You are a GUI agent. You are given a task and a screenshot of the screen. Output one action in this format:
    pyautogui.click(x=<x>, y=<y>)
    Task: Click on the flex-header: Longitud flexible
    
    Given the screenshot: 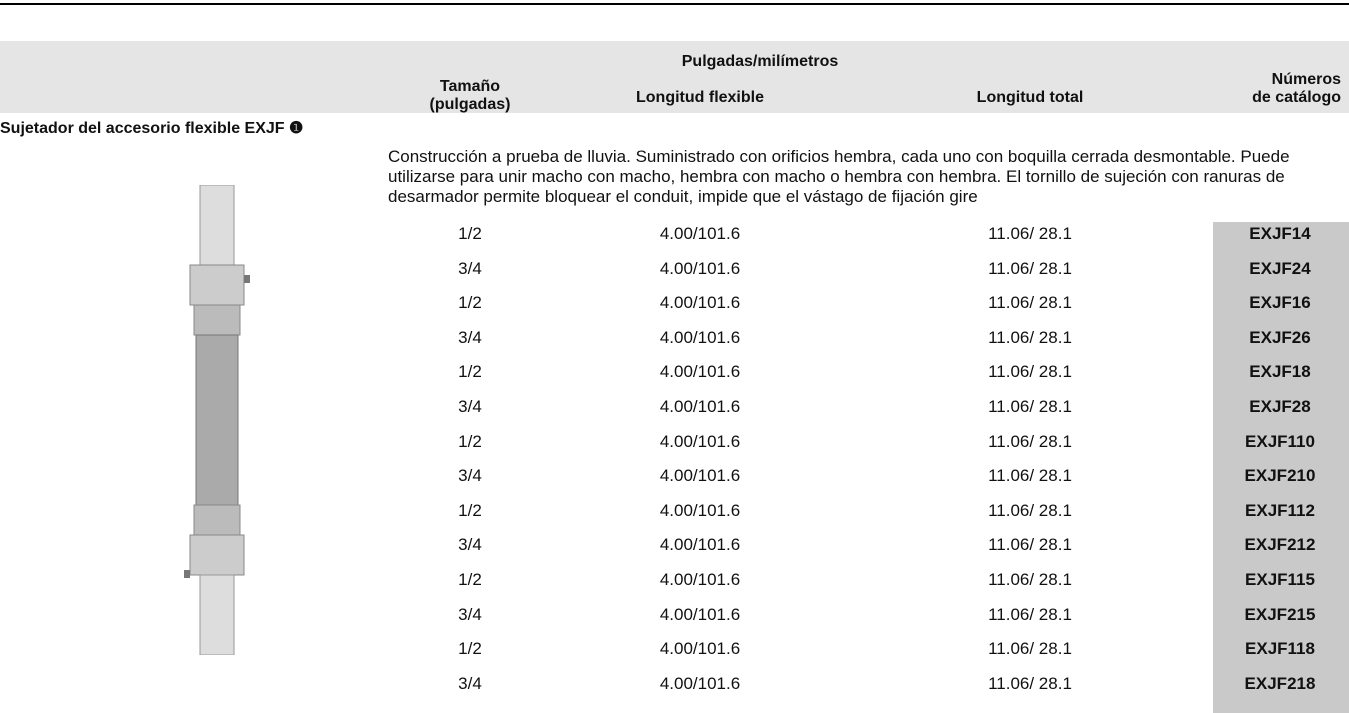 What is the action you would take?
    pyautogui.click(x=700, y=97)
    